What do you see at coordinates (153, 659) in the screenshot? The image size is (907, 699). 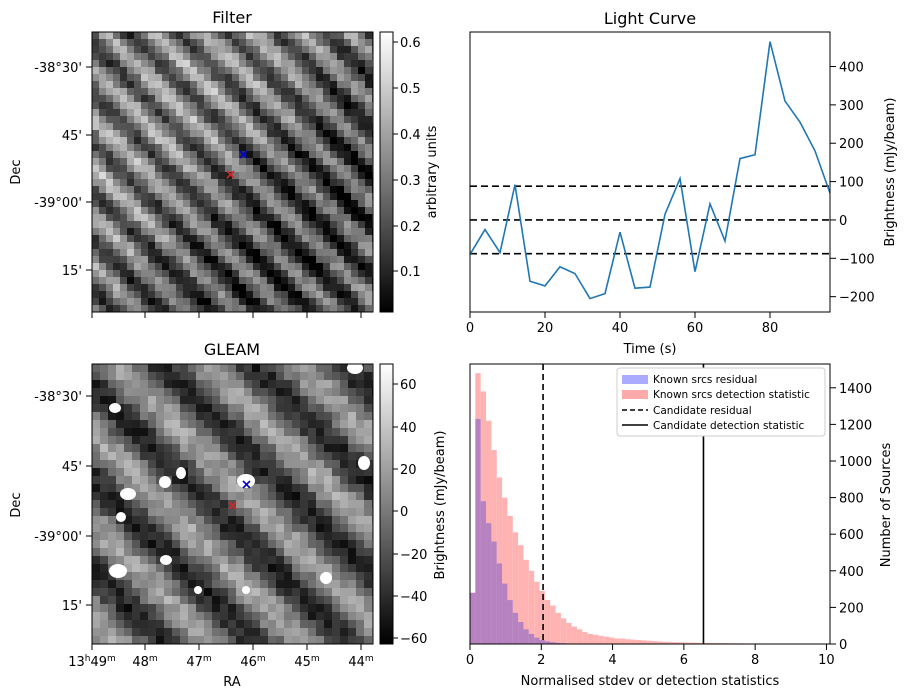 I see `unit-superscript: m` at bounding box center [153, 659].